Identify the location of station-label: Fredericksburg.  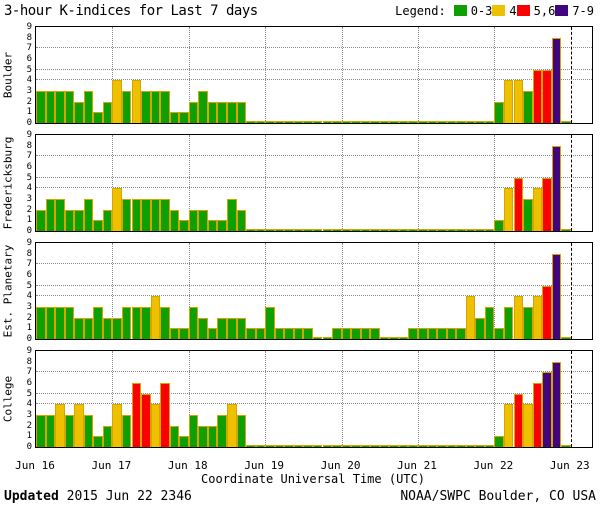
(7, 183).